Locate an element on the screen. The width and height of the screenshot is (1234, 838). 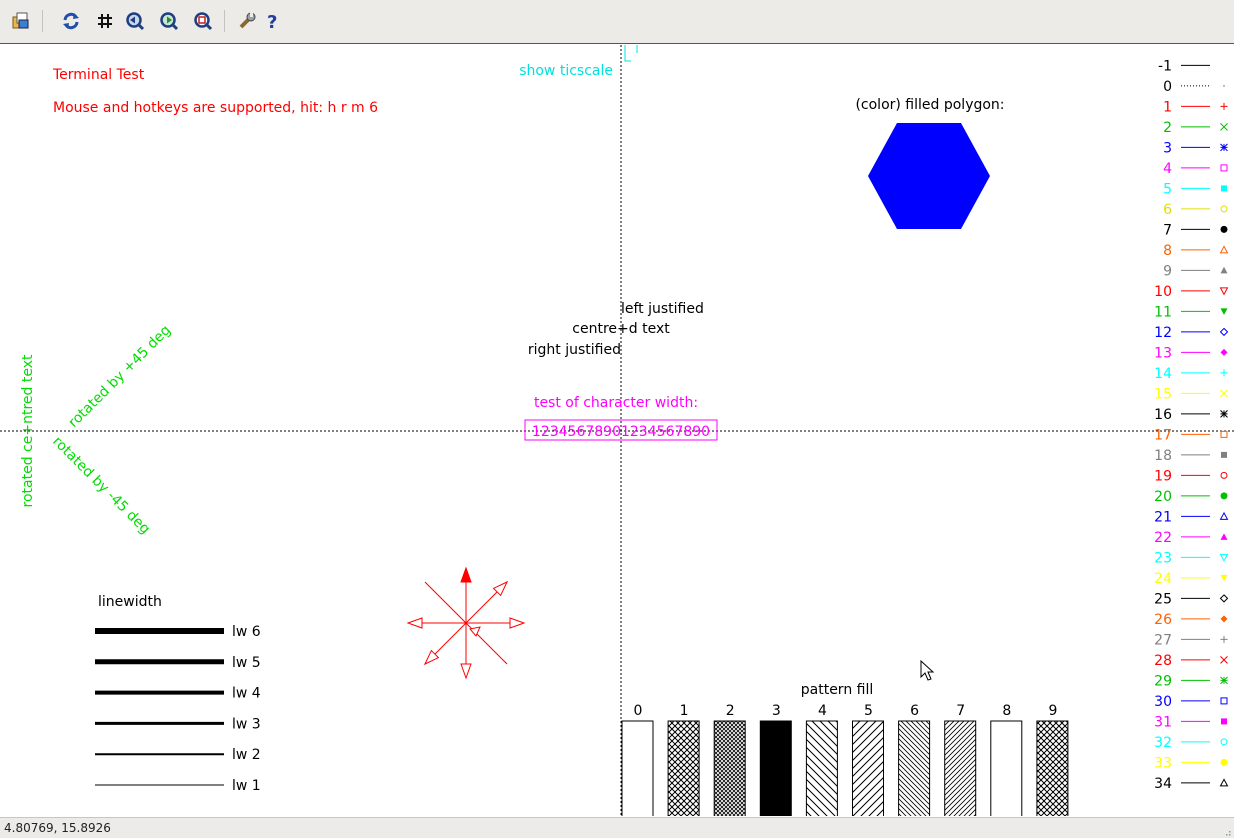
legend-linetype-label: -1 is located at coordinates (1165, 66).